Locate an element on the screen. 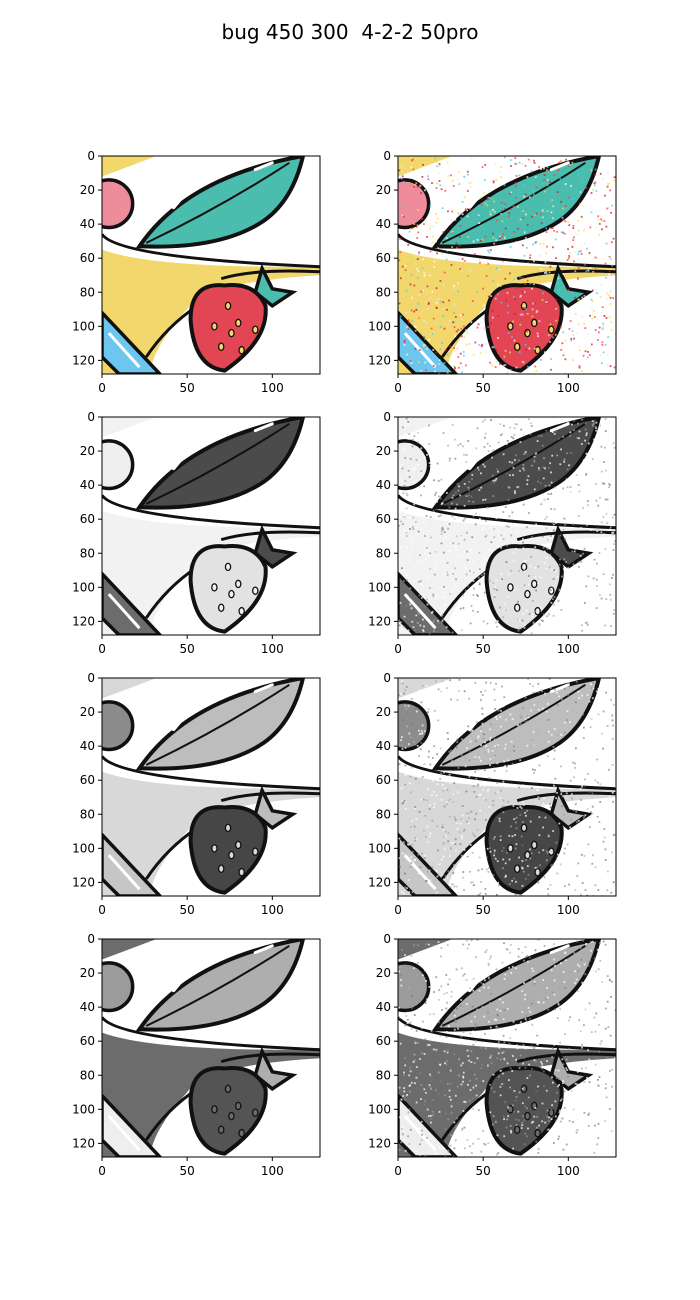 The width and height of the screenshot is (700, 1300). image-panel-4-1: 0 50 100 0 20 40 60 80 100 120 is located at coordinates (196, 1055).